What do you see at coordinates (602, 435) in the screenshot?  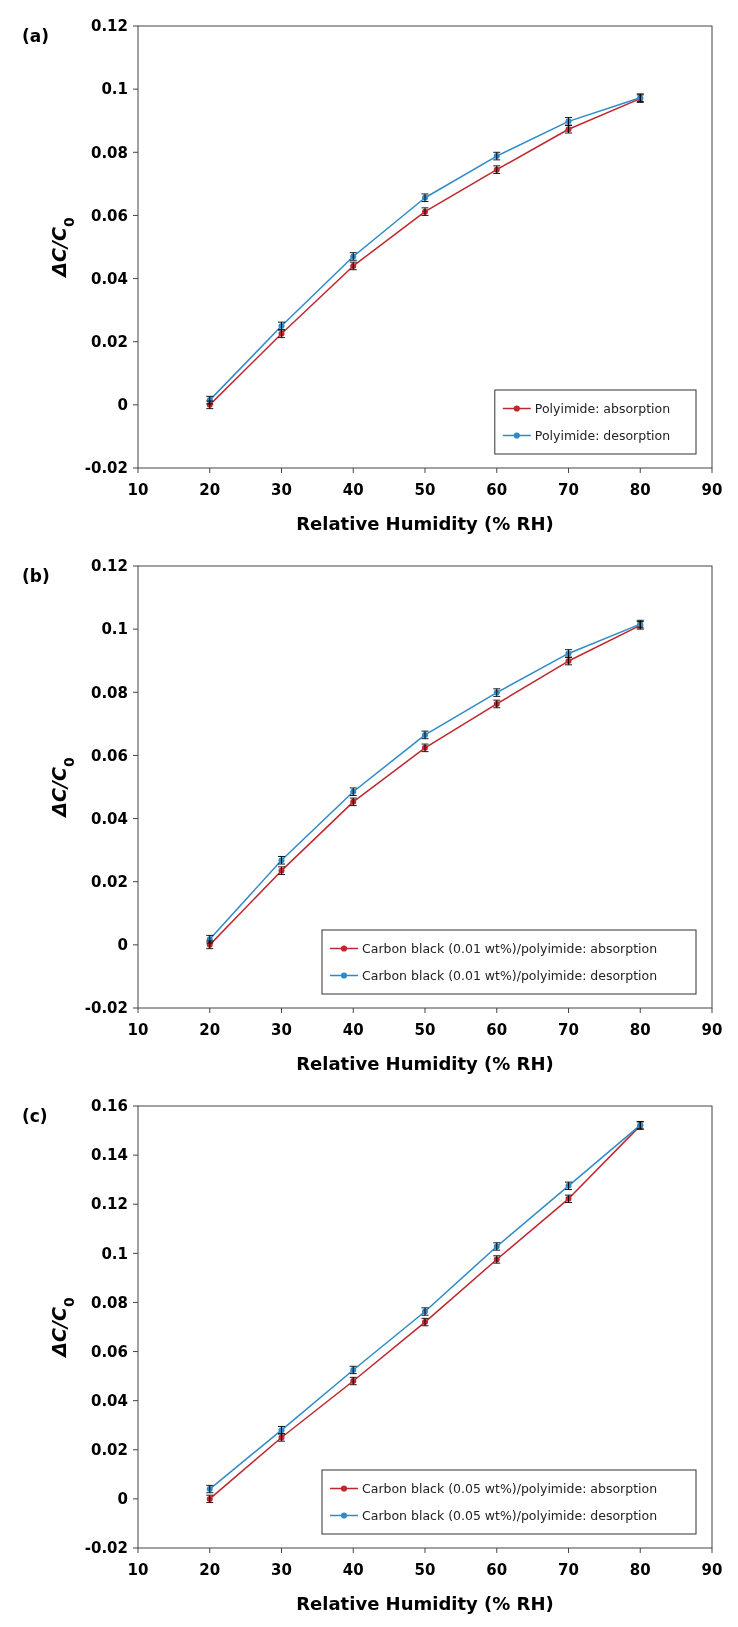 I see `legend-label: Polyimide: desorption` at bounding box center [602, 435].